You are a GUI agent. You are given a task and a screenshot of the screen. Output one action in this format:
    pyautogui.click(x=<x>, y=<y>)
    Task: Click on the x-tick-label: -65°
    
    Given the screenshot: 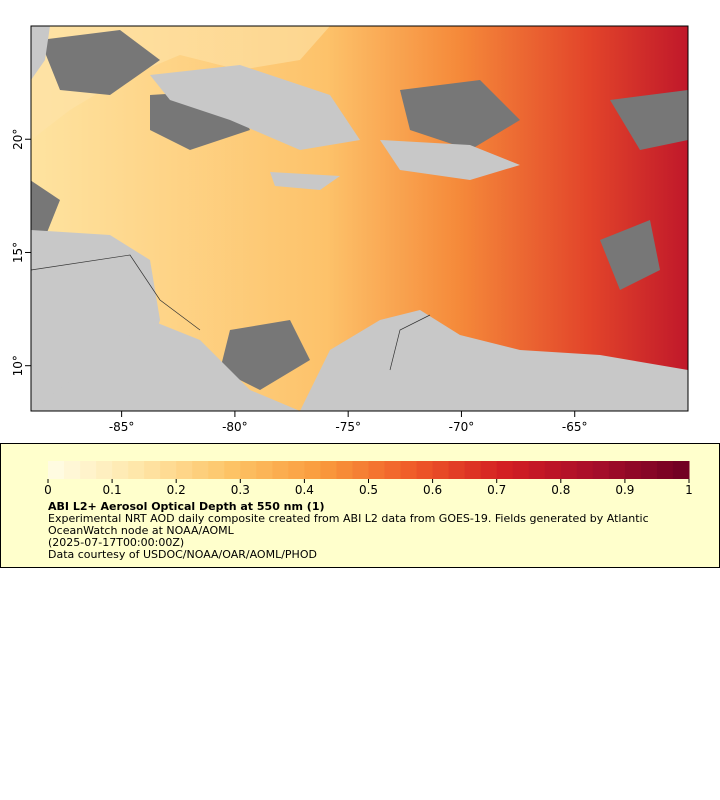 What is the action you would take?
    pyautogui.click(x=575, y=427)
    